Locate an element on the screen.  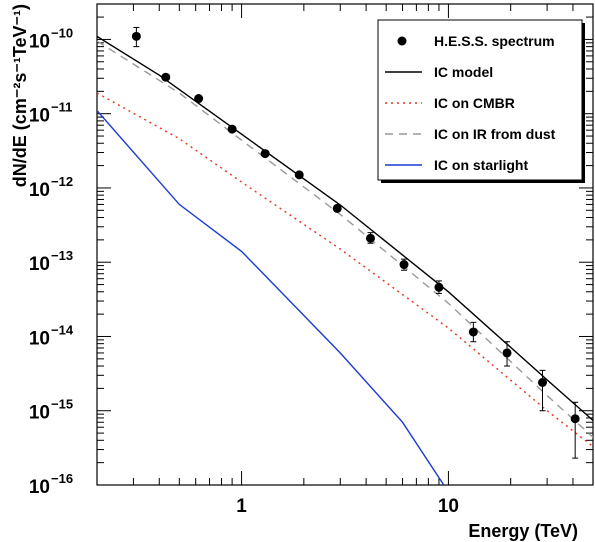
y-tick-label: 10 −10 is located at coordinates (51, 38).